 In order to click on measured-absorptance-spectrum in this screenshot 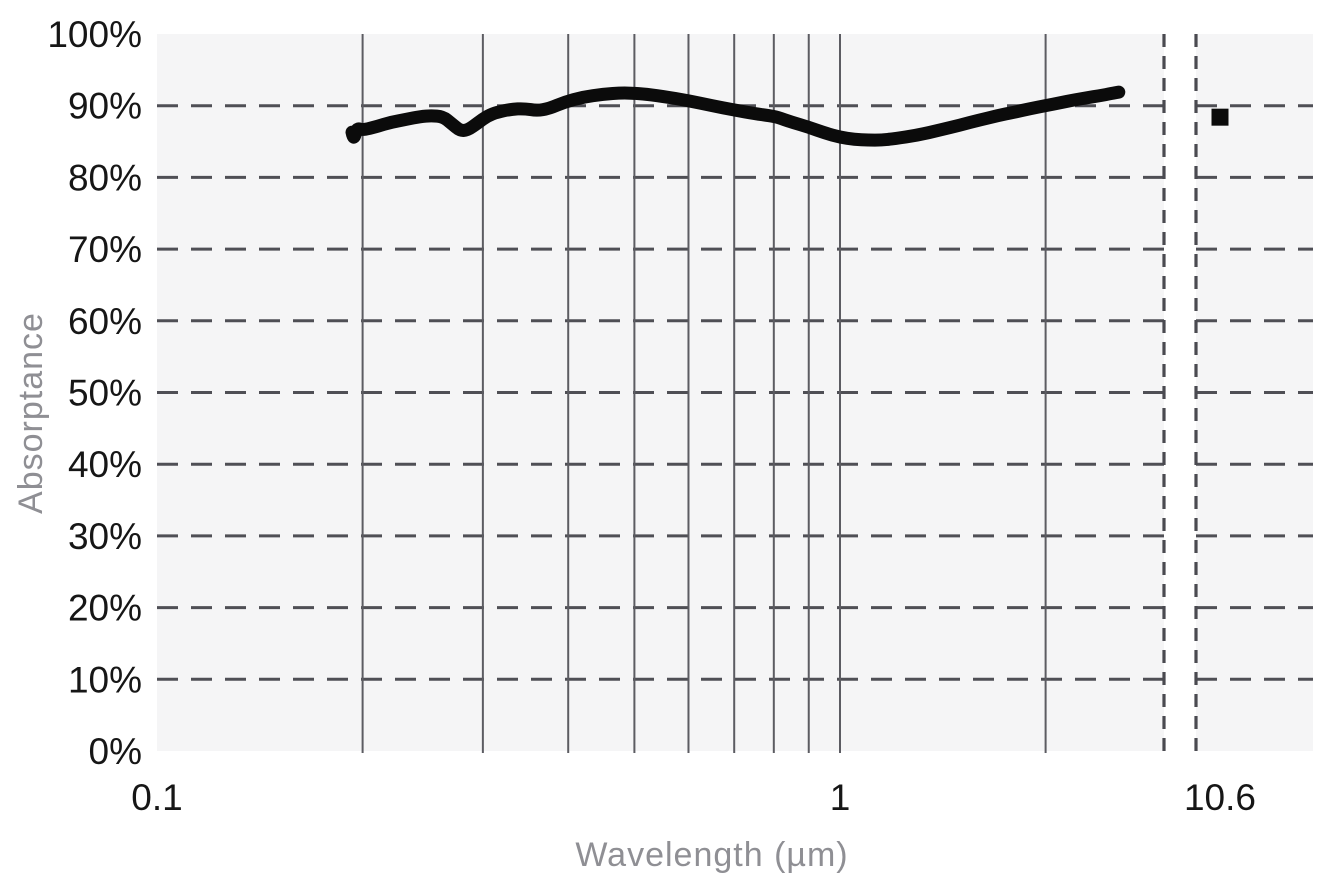, I will do `click(735, 116)`.